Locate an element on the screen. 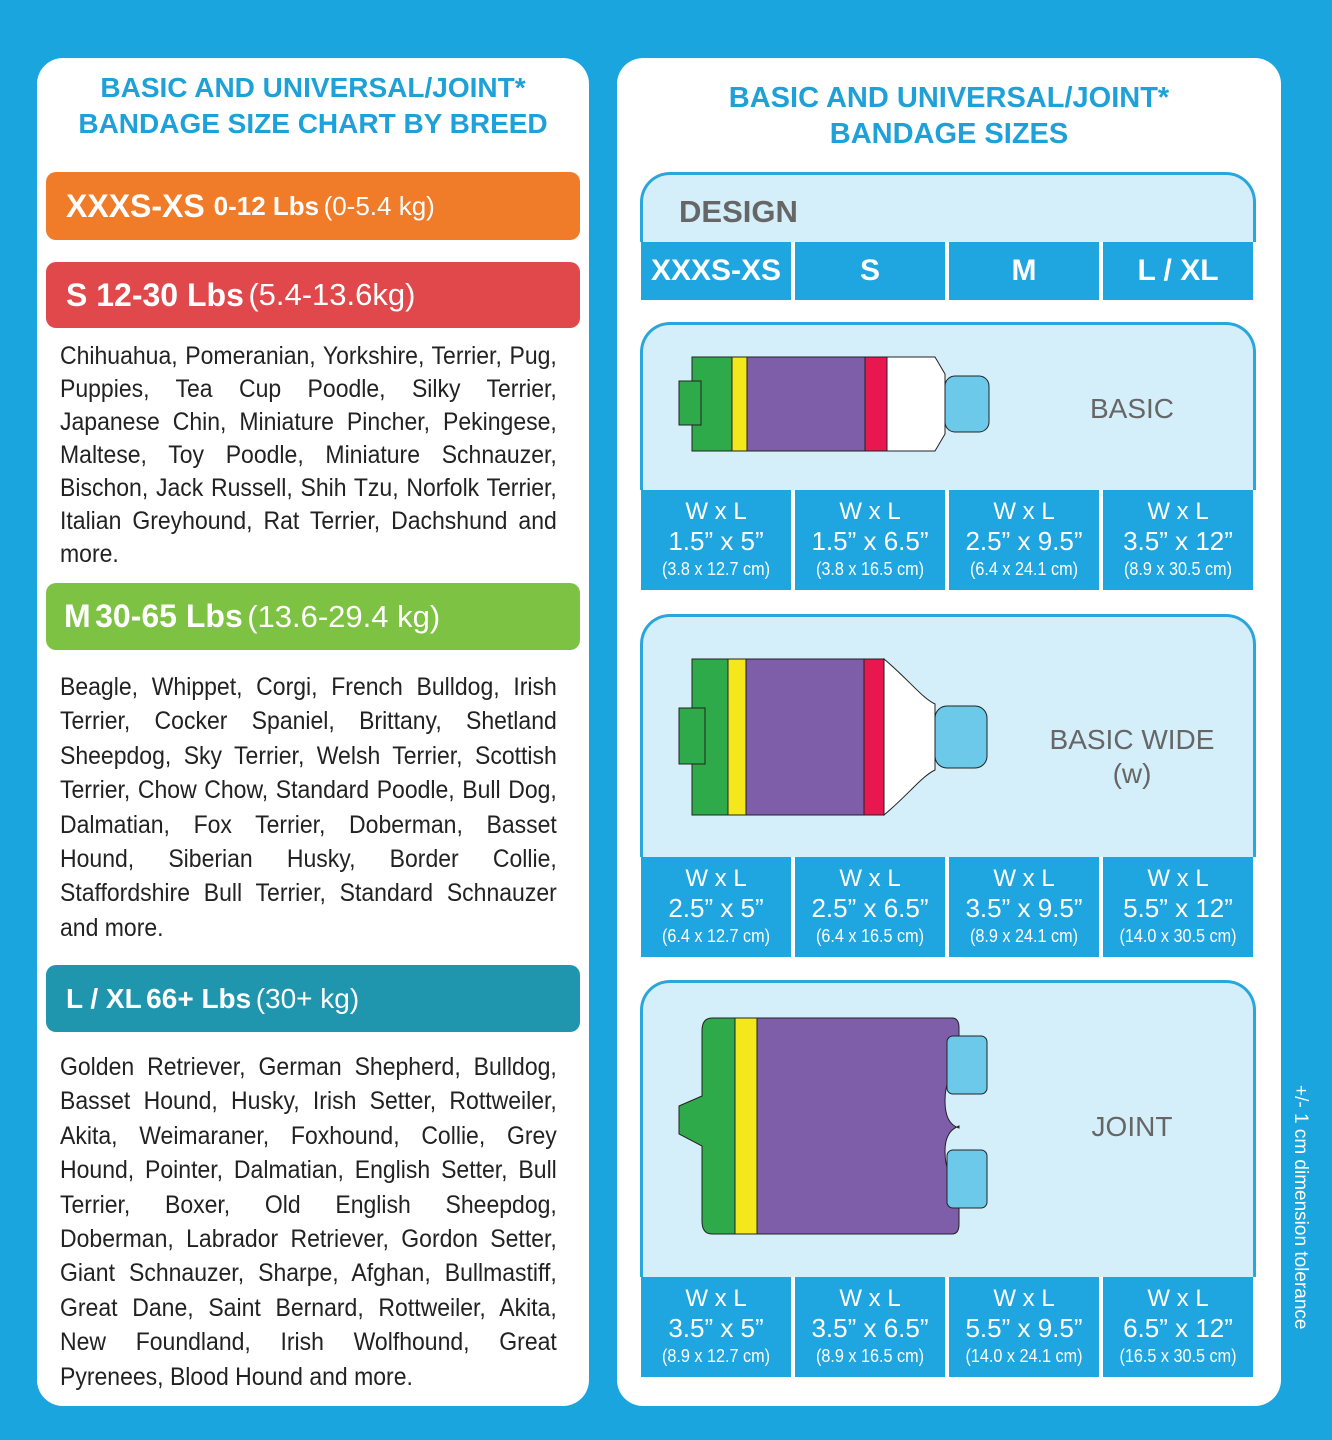 This screenshot has height=1440, width=1332. size-cell: W x L 2.5” x 5” (6.4 x 12.7 cm) is located at coordinates (716, 907).